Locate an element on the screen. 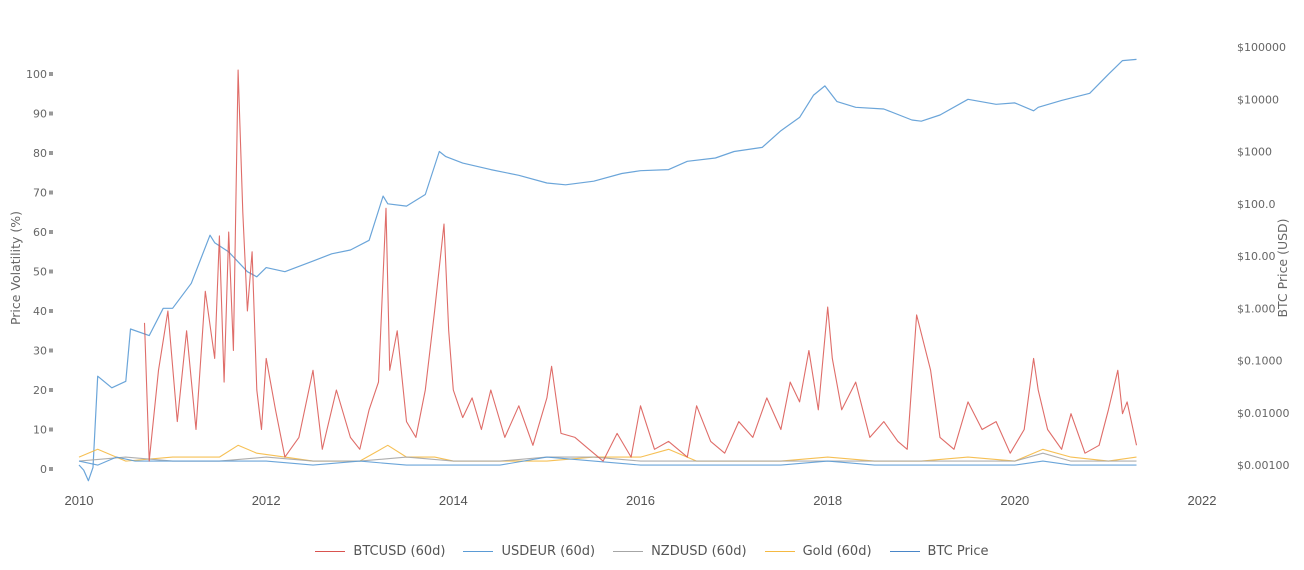  x-tick-label: 2010 is located at coordinates (79, 500).